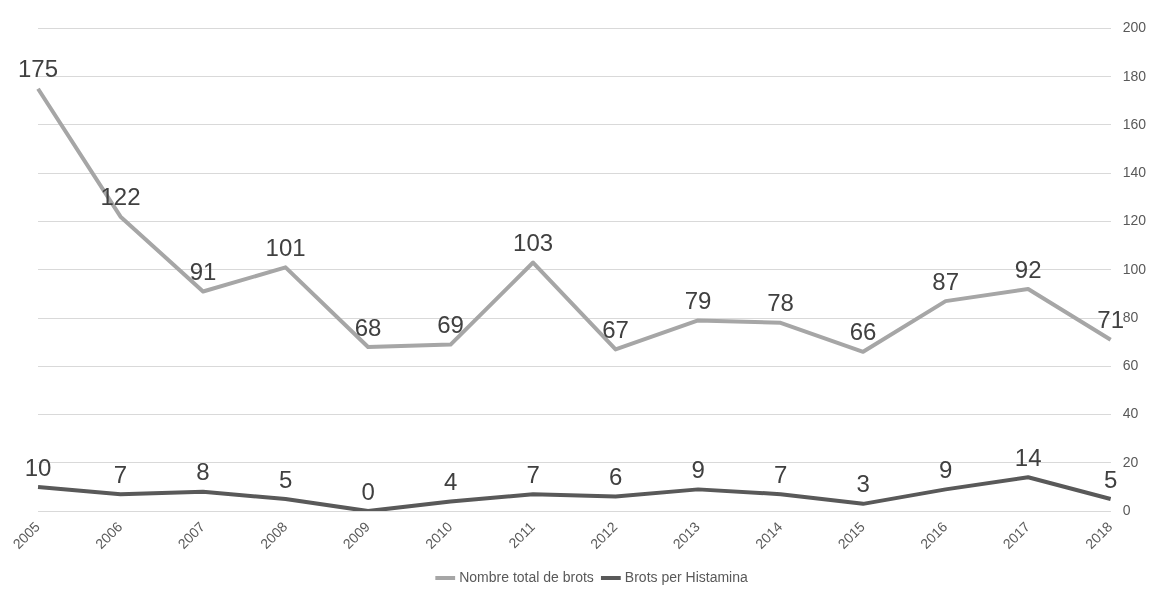  What do you see at coordinates (1130, 365) in the screenshot?
I see `y-tick-label: 60` at bounding box center [1130, 365].